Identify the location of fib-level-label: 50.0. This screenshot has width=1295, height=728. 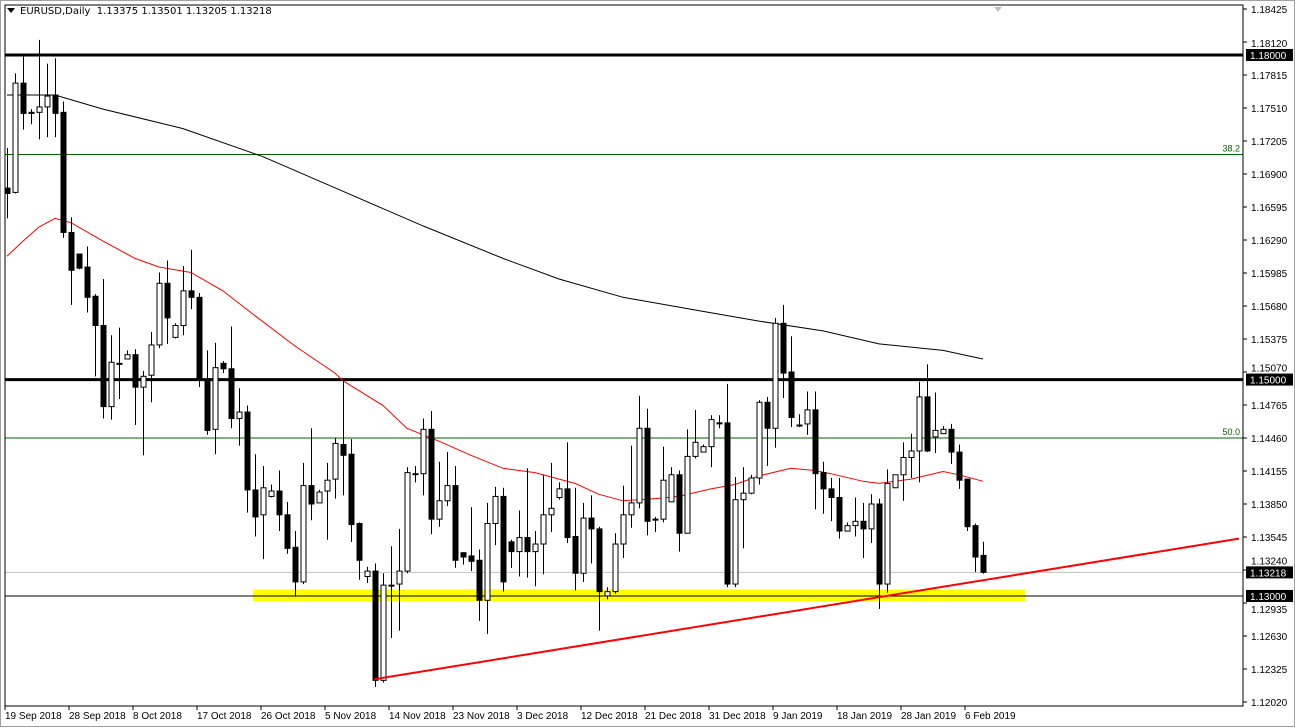
(1231, 432).